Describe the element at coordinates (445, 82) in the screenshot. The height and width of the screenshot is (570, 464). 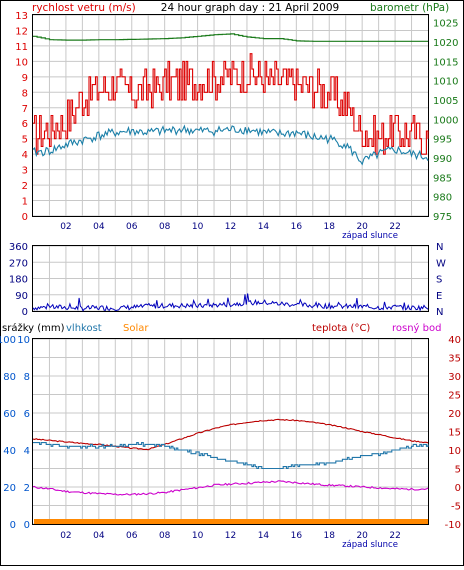
I see `baro-tick-label: 1010` at that location.